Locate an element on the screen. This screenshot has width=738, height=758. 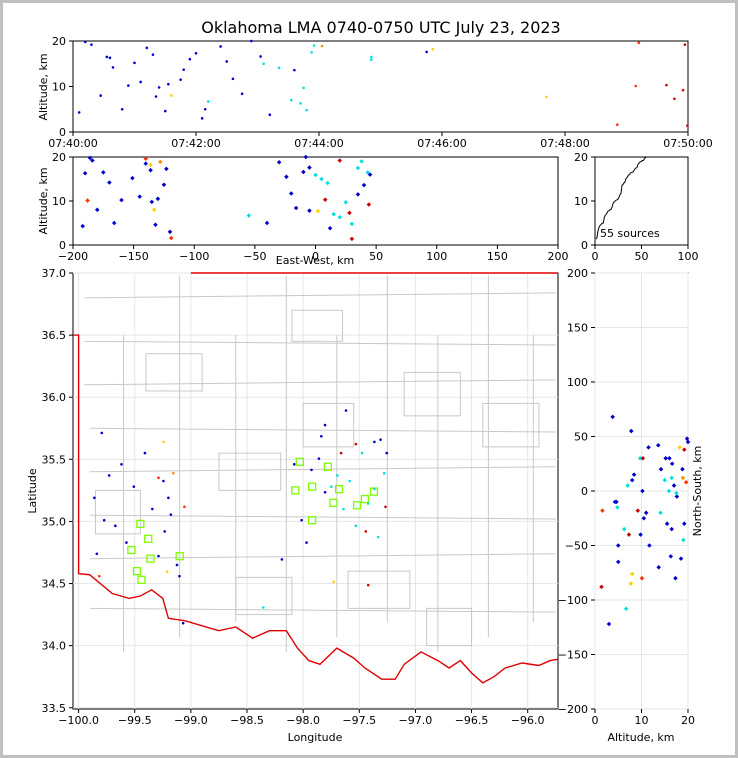
time-axis-tick-label: 07:48:00 is located at coordinates (564, 143).